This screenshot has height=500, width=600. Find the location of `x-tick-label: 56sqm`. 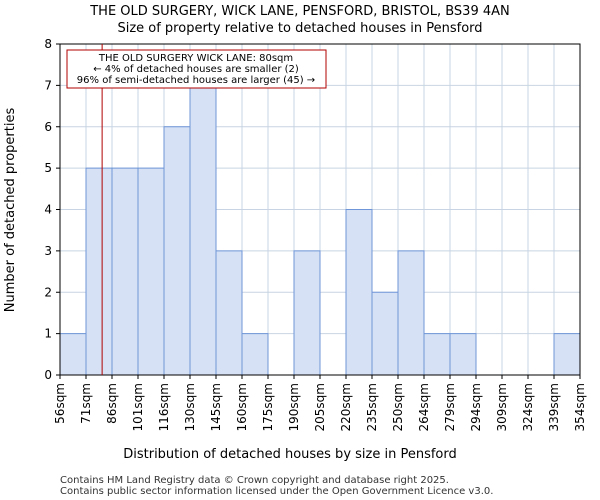

x-tick-label: 56sqm is located at coordinates (60, 403).